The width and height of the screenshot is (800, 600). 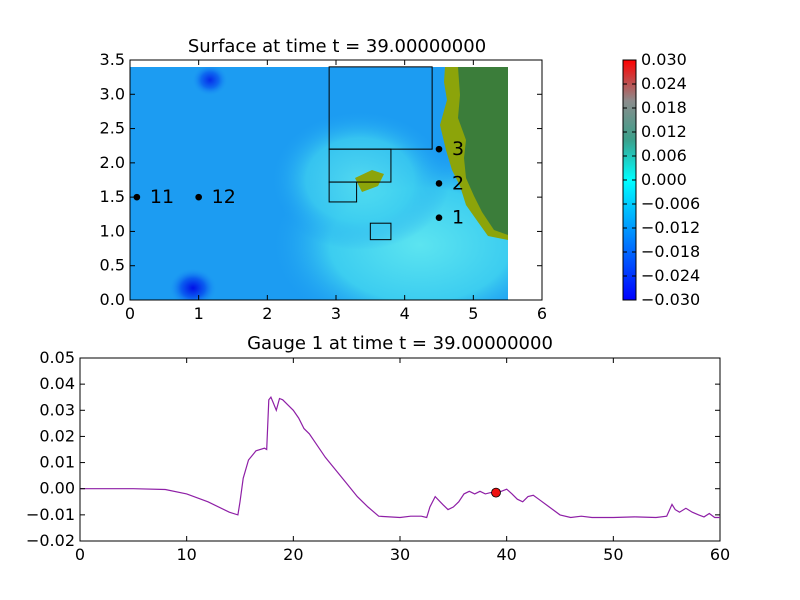 I want to click on surface-plot-title: Surface at time t = 39.00000000, so click(x=337, y=46).